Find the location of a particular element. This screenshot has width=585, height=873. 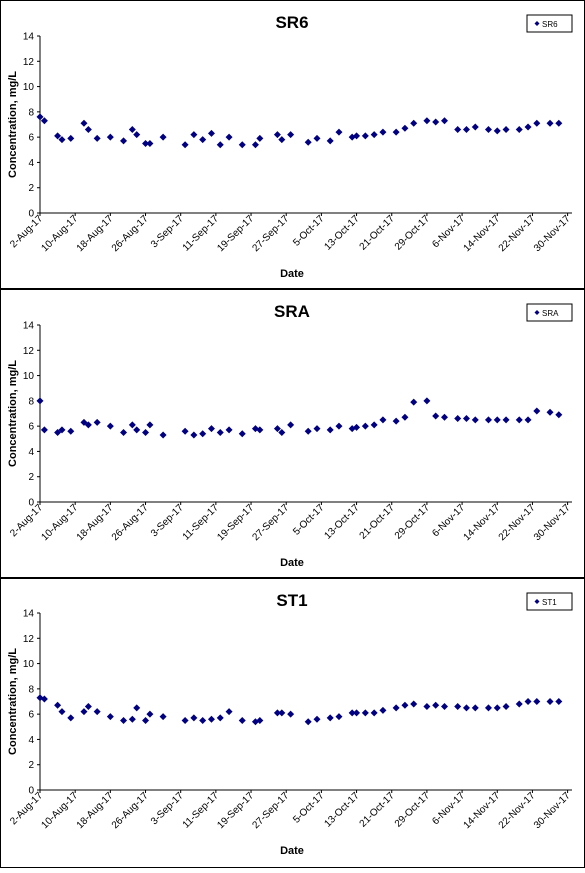

y-tick-label: 14 is located at coordinates (29, 326).